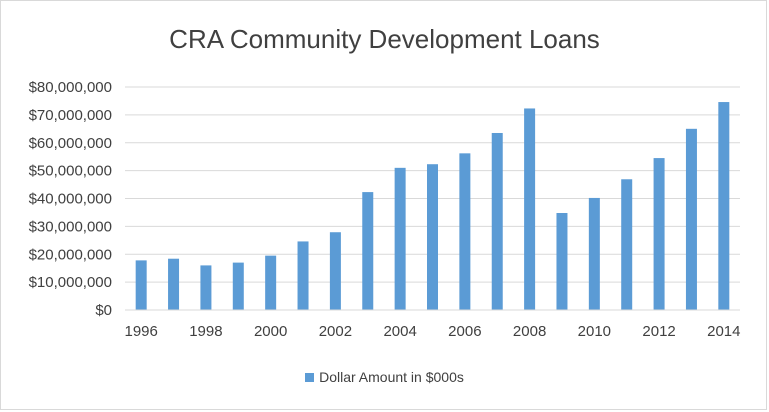 This screenshot has height=412, width=769. What do you see at coordinates (335, 331) in the screenshot?
I see `x-tick-label: 2002` at bounding box center [335, 331].